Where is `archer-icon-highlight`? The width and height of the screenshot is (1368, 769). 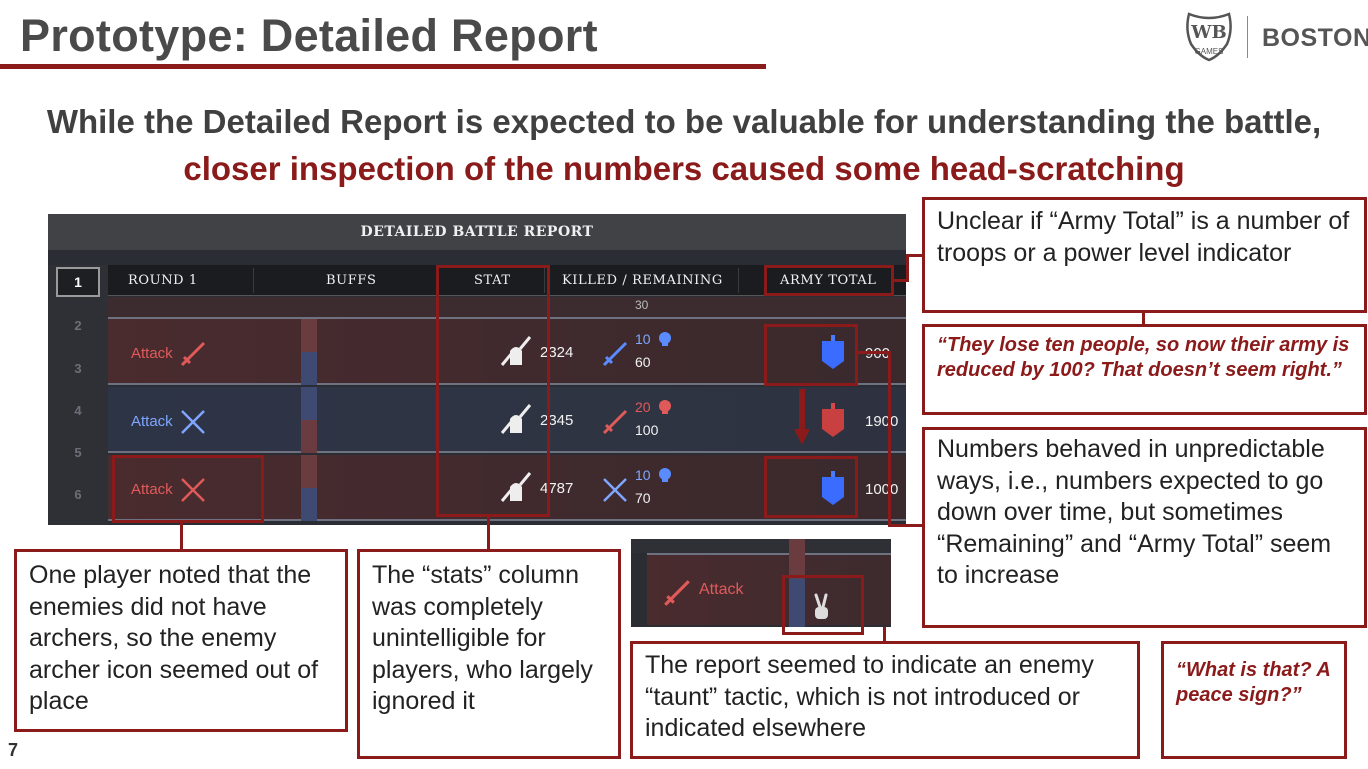
archer-icon-highlight is located at coordinates (188, 489).